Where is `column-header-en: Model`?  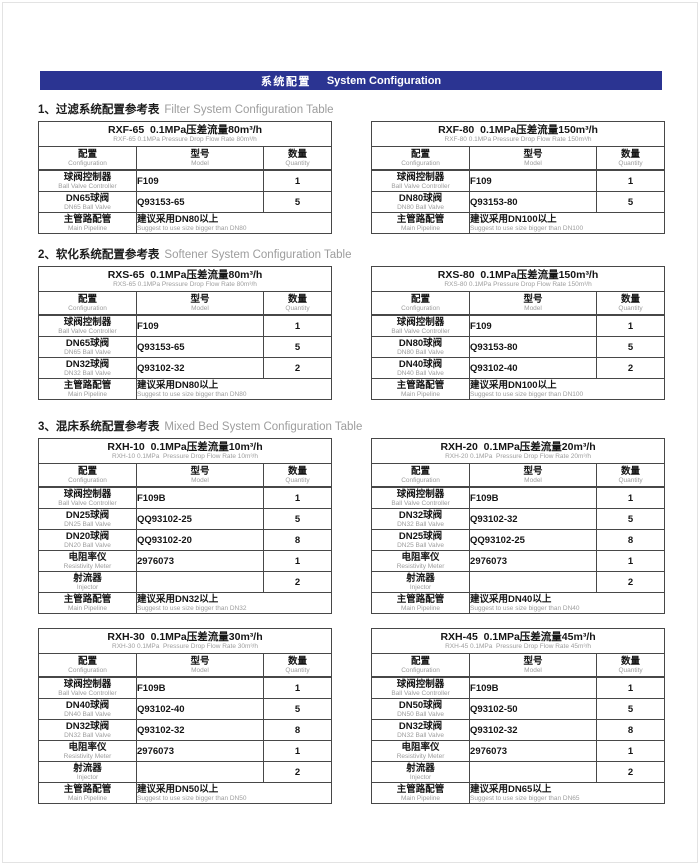 column-header-en: Model is located at coordinates (200, 163).